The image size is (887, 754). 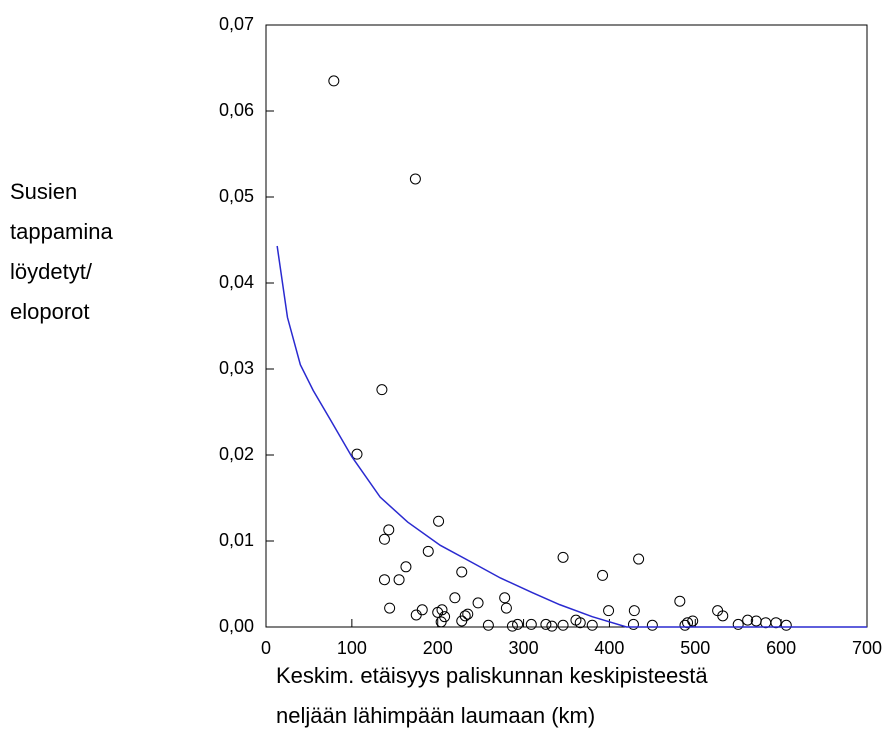 What do you see at coordinates (609, 648) in the screenshot?
I see `x-tick-label: 400` at bounding box center [609, 648].